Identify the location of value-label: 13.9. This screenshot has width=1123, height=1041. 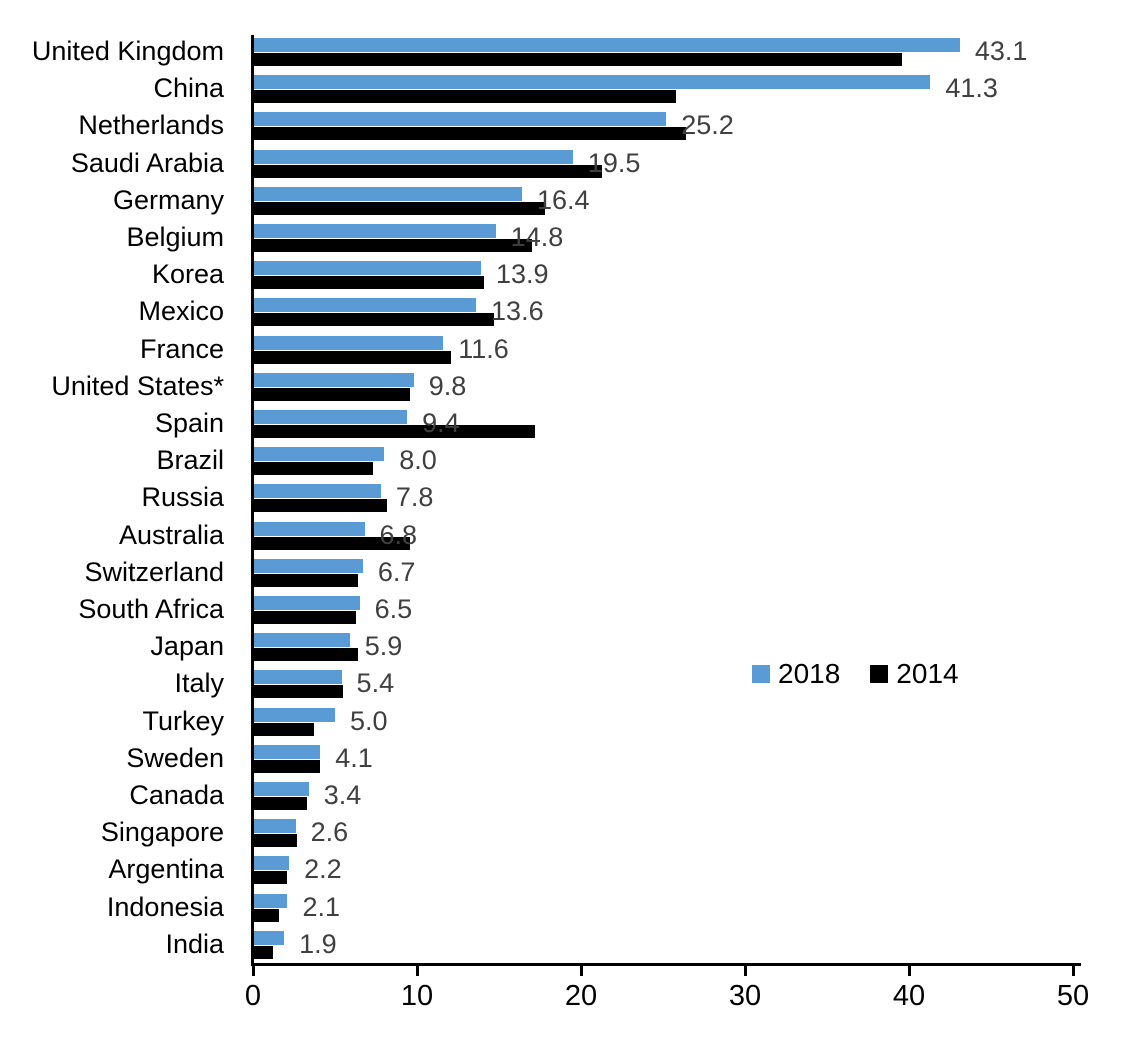
(522, 274).